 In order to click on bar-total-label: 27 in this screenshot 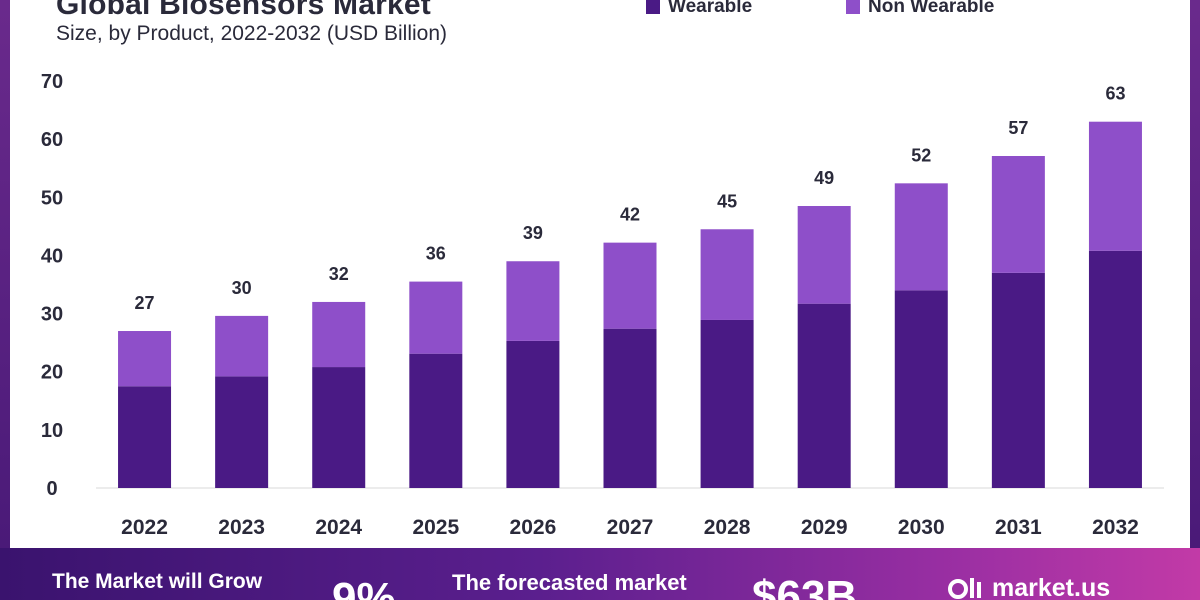, I will do `click(145, 303)`.